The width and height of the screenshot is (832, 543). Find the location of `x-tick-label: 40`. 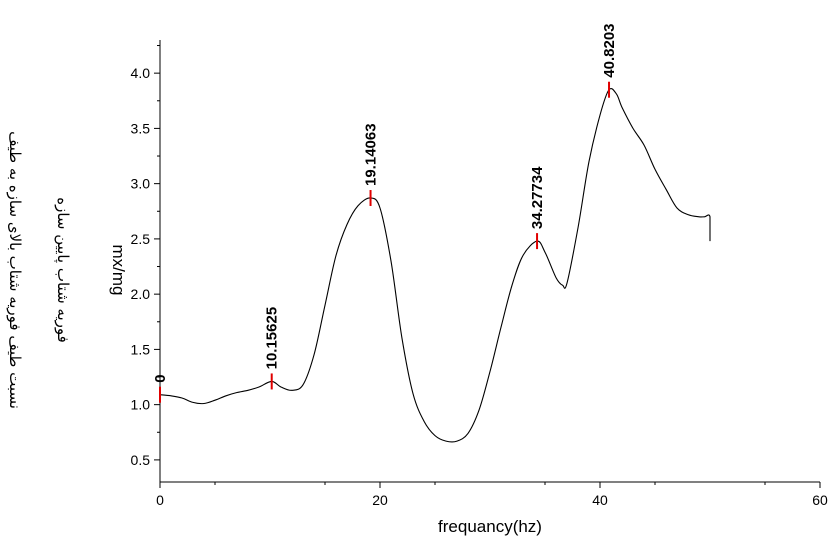

x-tick-label: 40 is located at coordinates (600, 500).